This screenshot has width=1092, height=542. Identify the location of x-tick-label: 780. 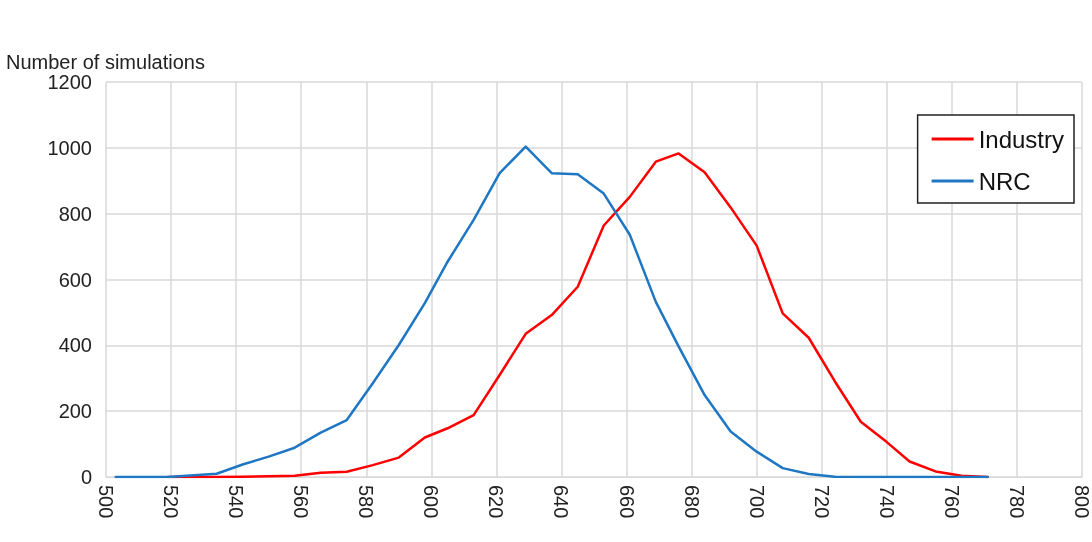
(1016, 502).